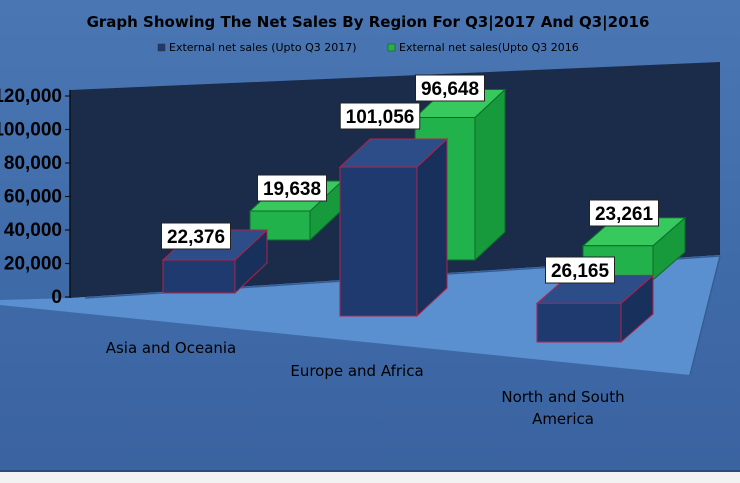 This screenshot has width=740, height=483. What do you see at coordinates (33, 230) in the screenshot?
I see `y-tick-label: 40,000` at bounding box center [33, 230].